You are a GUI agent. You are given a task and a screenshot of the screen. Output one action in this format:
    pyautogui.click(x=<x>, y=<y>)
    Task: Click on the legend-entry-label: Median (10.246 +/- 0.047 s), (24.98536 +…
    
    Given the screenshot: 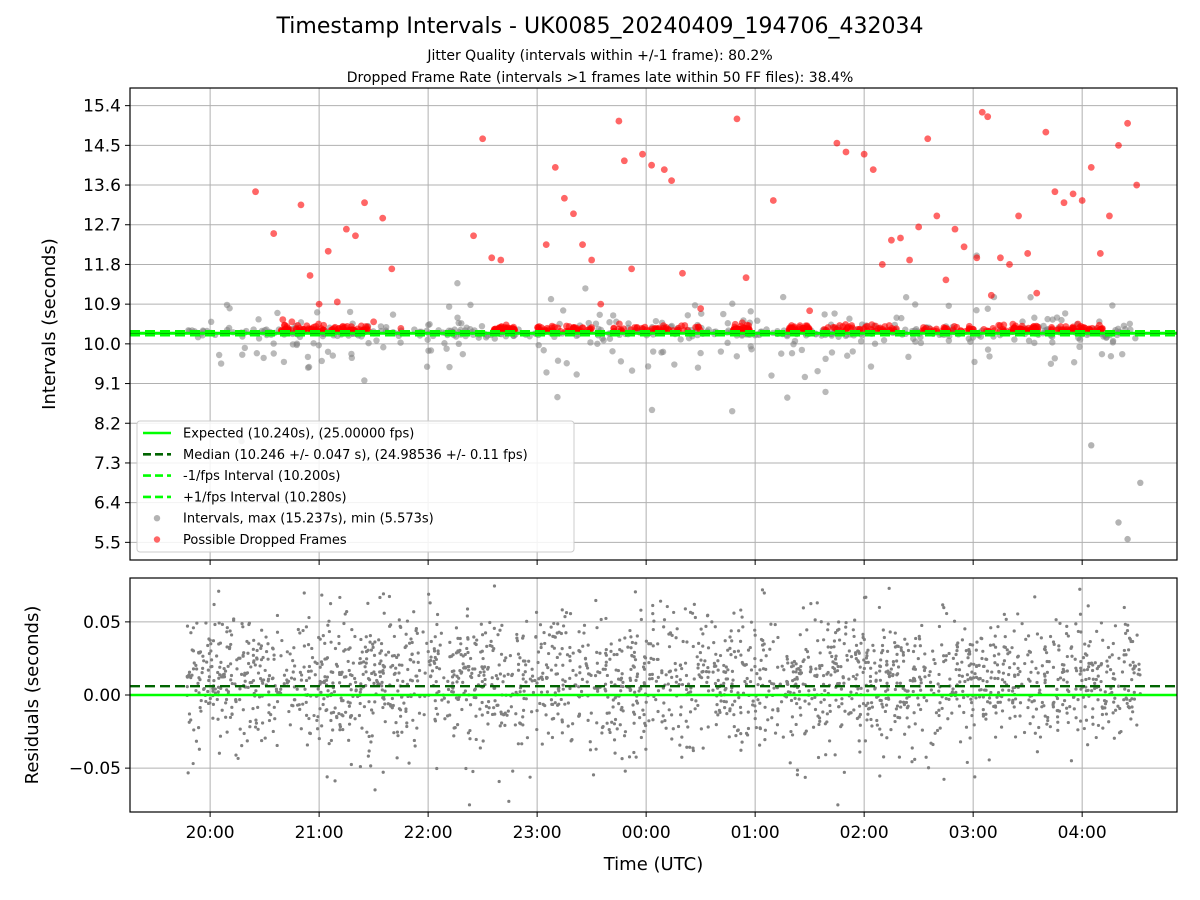 What is the action you would take?
    pyautogui.click(x=355, y=455)
    